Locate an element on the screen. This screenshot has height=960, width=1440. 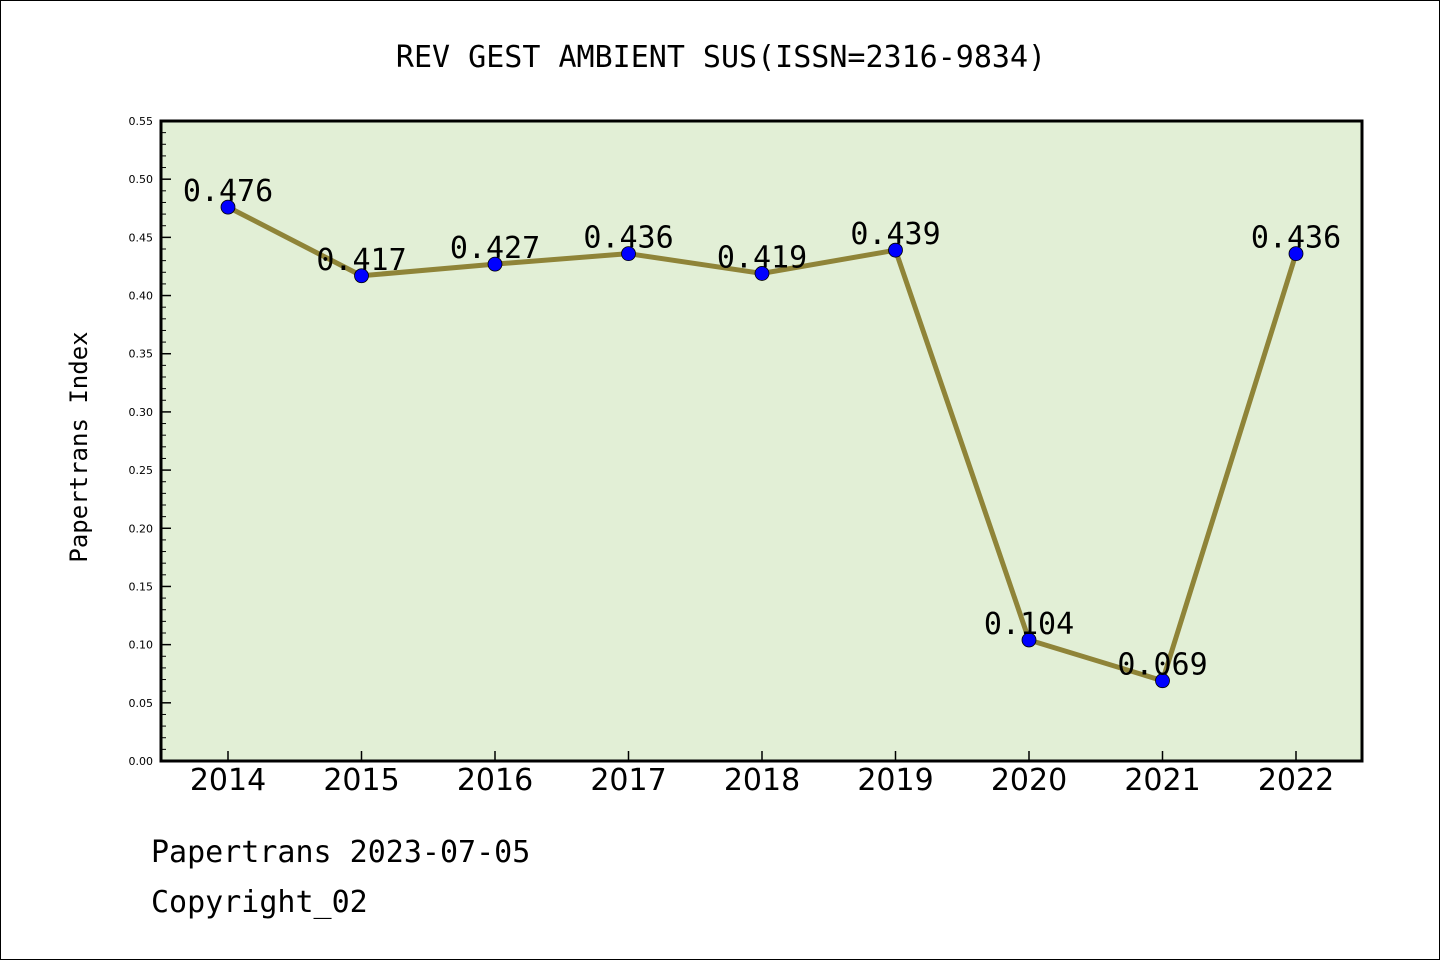
data-label: 0.069 is located at coordinates (1162, 665).